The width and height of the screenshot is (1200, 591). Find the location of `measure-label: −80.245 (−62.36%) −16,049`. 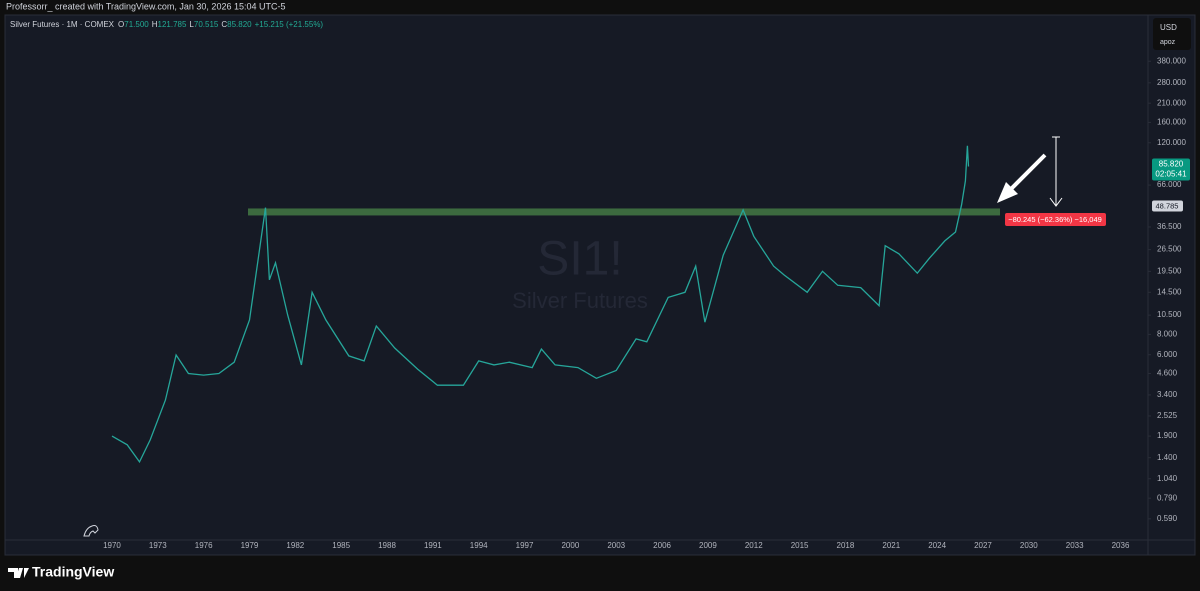

measure-label: −80.245 (−62.36%) −16,049 is located at coordinates (1055, 219).